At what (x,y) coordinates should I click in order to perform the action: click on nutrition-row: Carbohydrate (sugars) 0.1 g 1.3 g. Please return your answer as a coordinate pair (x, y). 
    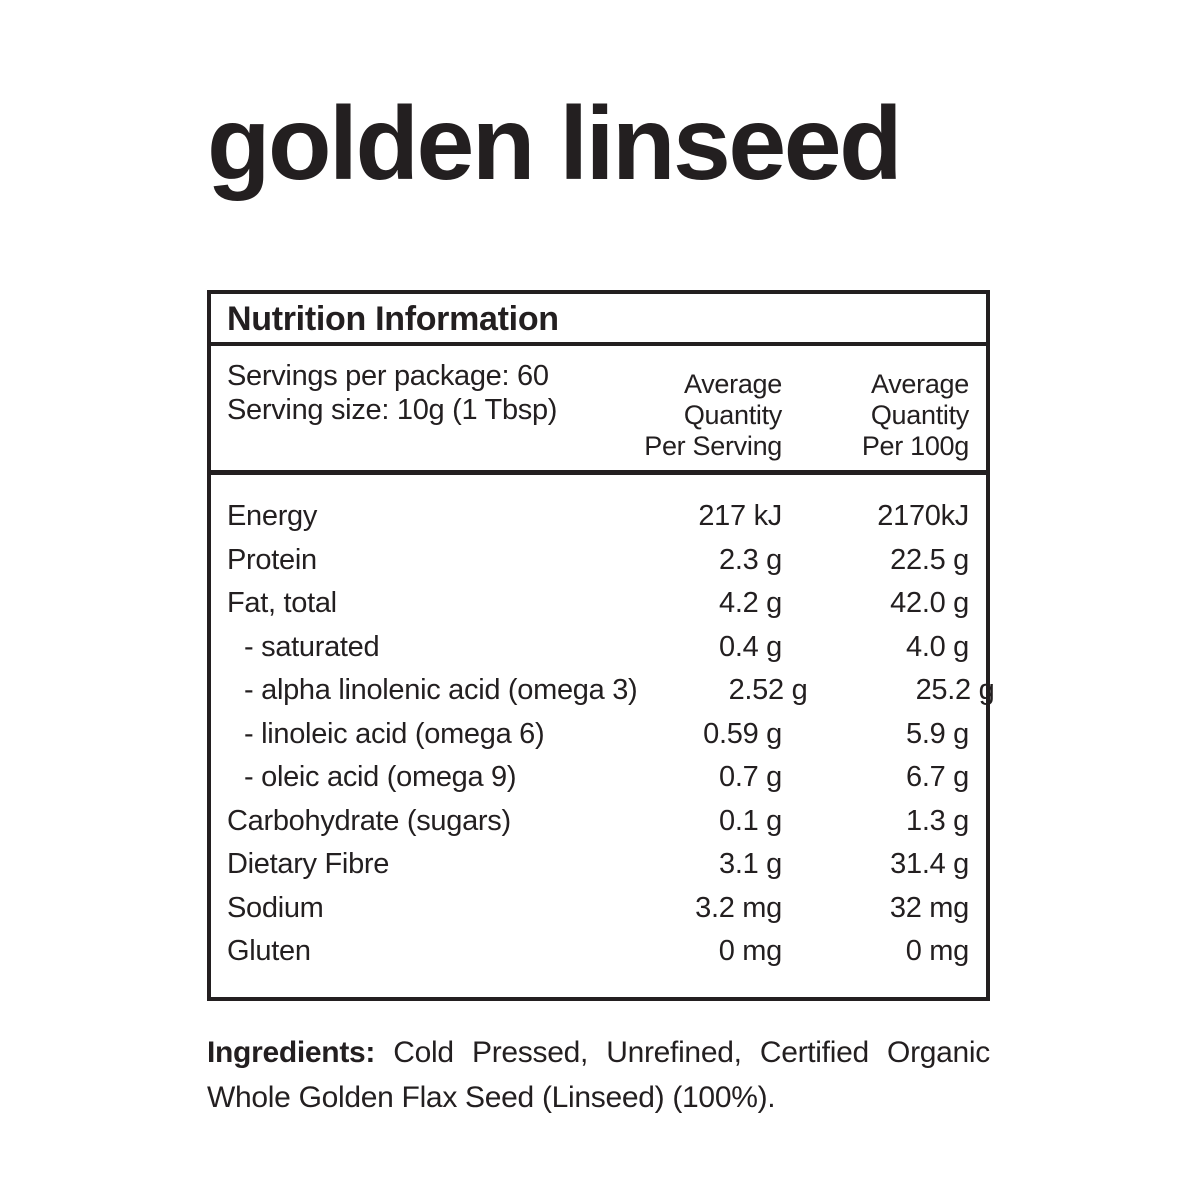
    Looking at the image, I should click on (598, 822).